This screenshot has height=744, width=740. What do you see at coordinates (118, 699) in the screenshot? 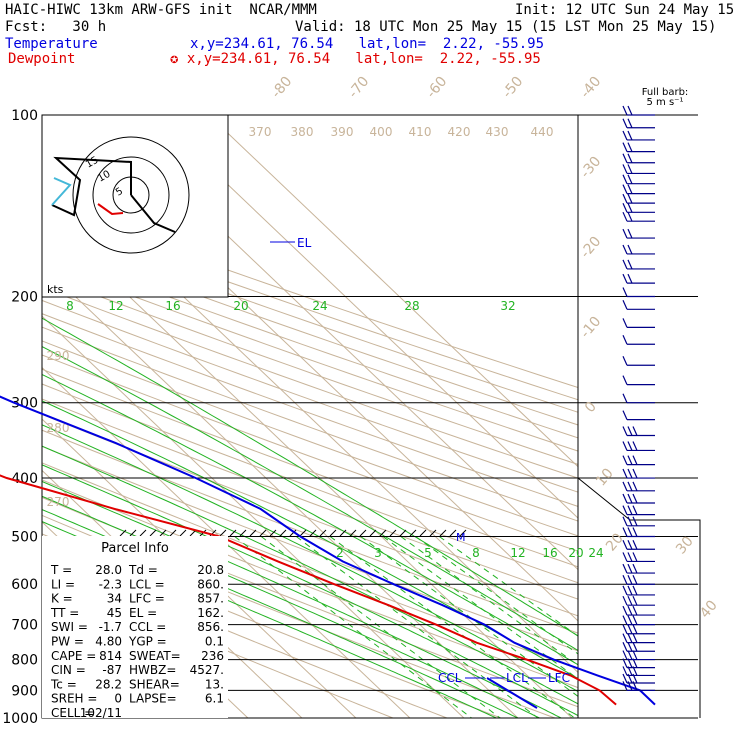
I see `parcel-row-value: 0` at bounding box center [118, 699].